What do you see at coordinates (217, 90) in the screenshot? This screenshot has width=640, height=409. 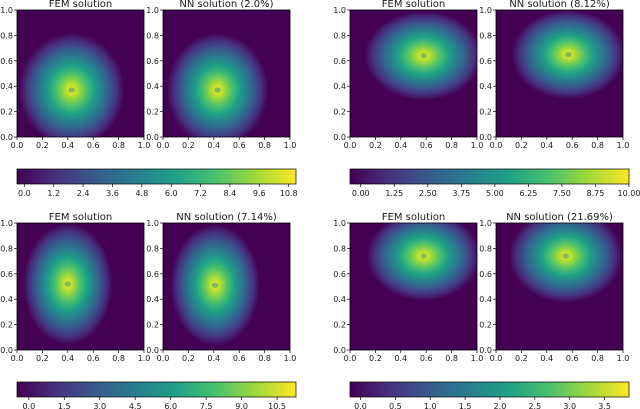 I see `peak-marker` at bounding box center [217, 90].